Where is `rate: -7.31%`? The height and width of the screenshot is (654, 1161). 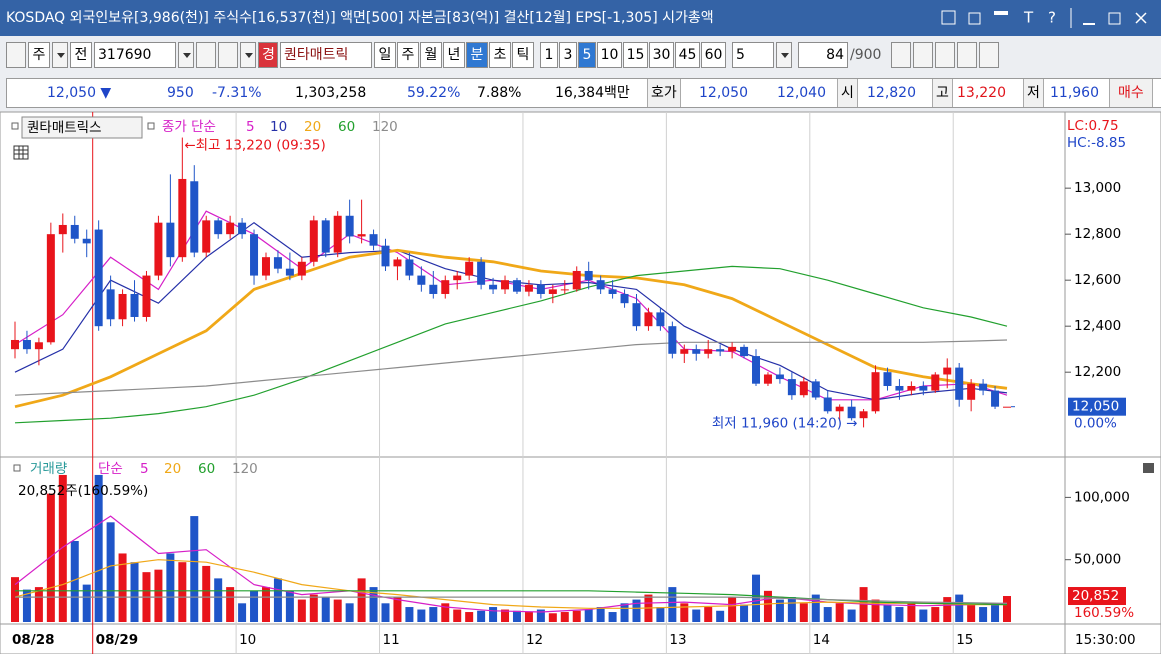
rate: -7.31% is located at coordinates (237, 93).